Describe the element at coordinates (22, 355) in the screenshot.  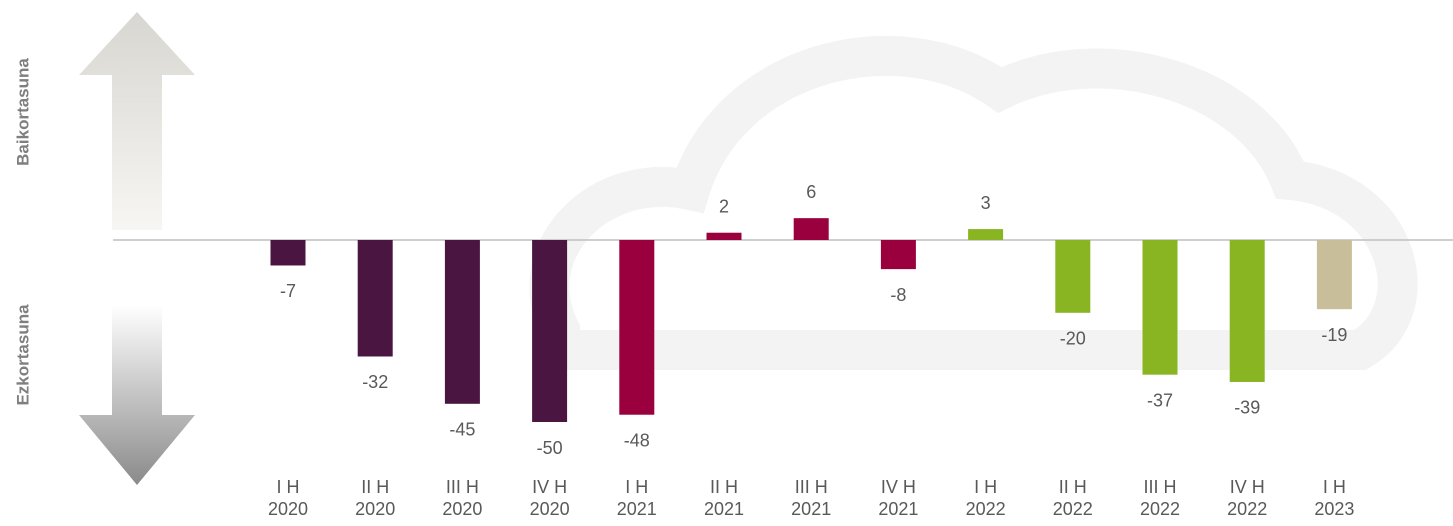
I see `axis-label: Ezkortasuna` at that location.